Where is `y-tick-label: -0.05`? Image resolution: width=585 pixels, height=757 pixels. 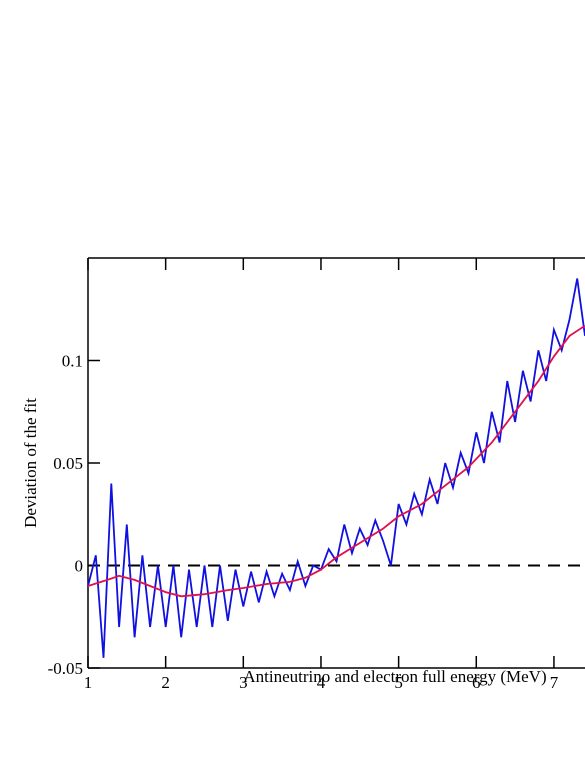
y-tick-label: -0.05 is located at coordinates (65, 668).